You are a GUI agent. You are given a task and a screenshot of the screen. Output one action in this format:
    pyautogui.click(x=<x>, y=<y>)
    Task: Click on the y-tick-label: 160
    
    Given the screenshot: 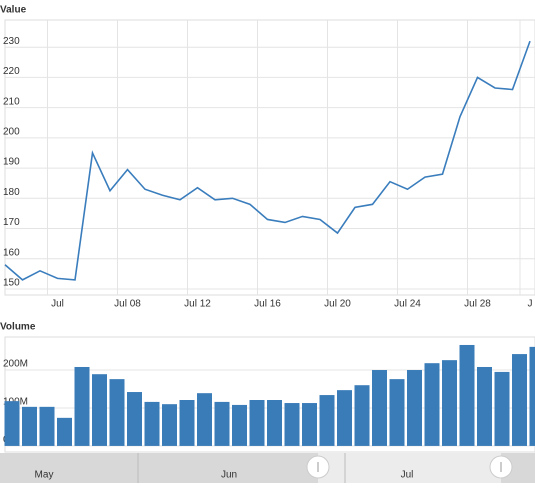 What is the action you would take?
    pyautogui.click(x=11, y=252)
    